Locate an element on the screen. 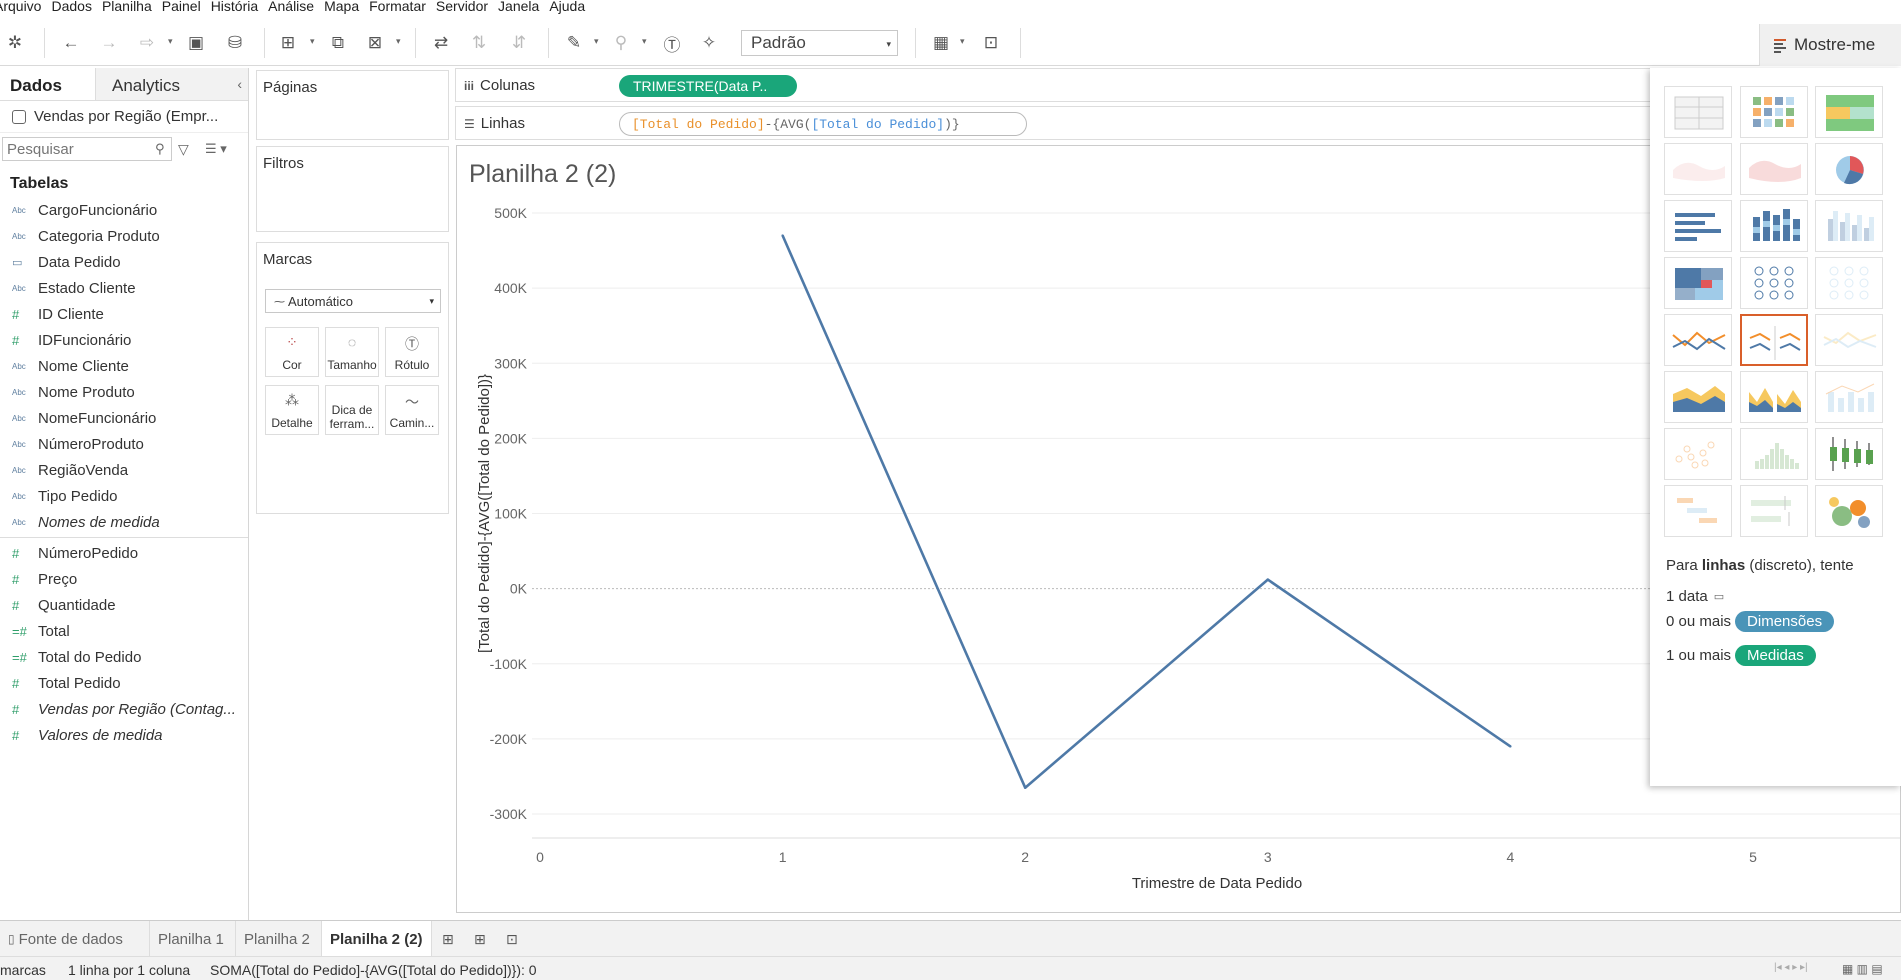 The height and width of the screenshot is (980, 1901). fit-select: Padrão ▾ is located at coordinates (819, 43).